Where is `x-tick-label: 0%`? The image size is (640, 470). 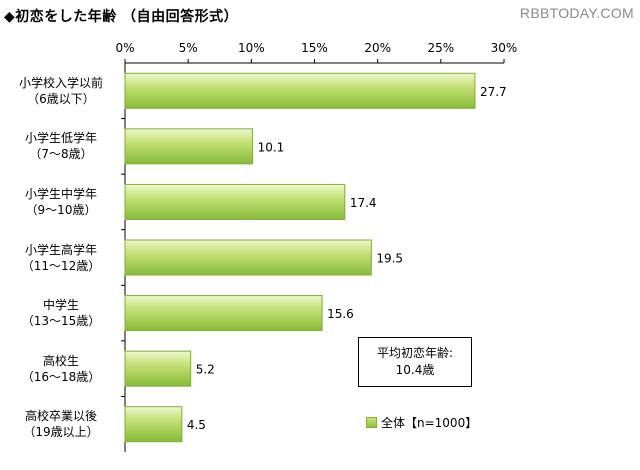 x-tick-label: 0% is located at coordinates (124, 48).